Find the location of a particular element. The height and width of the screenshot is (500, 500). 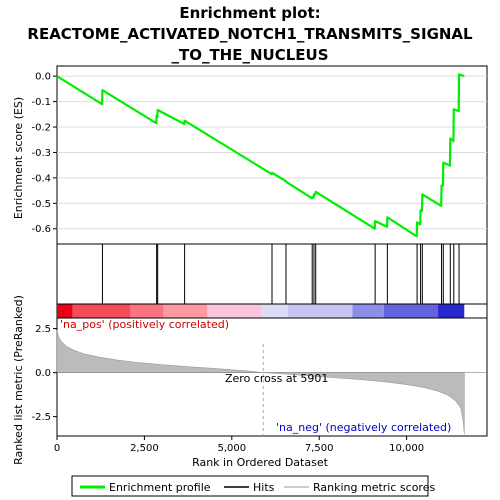

legend-hits-label: Hits is located at coordinates (264, 487).